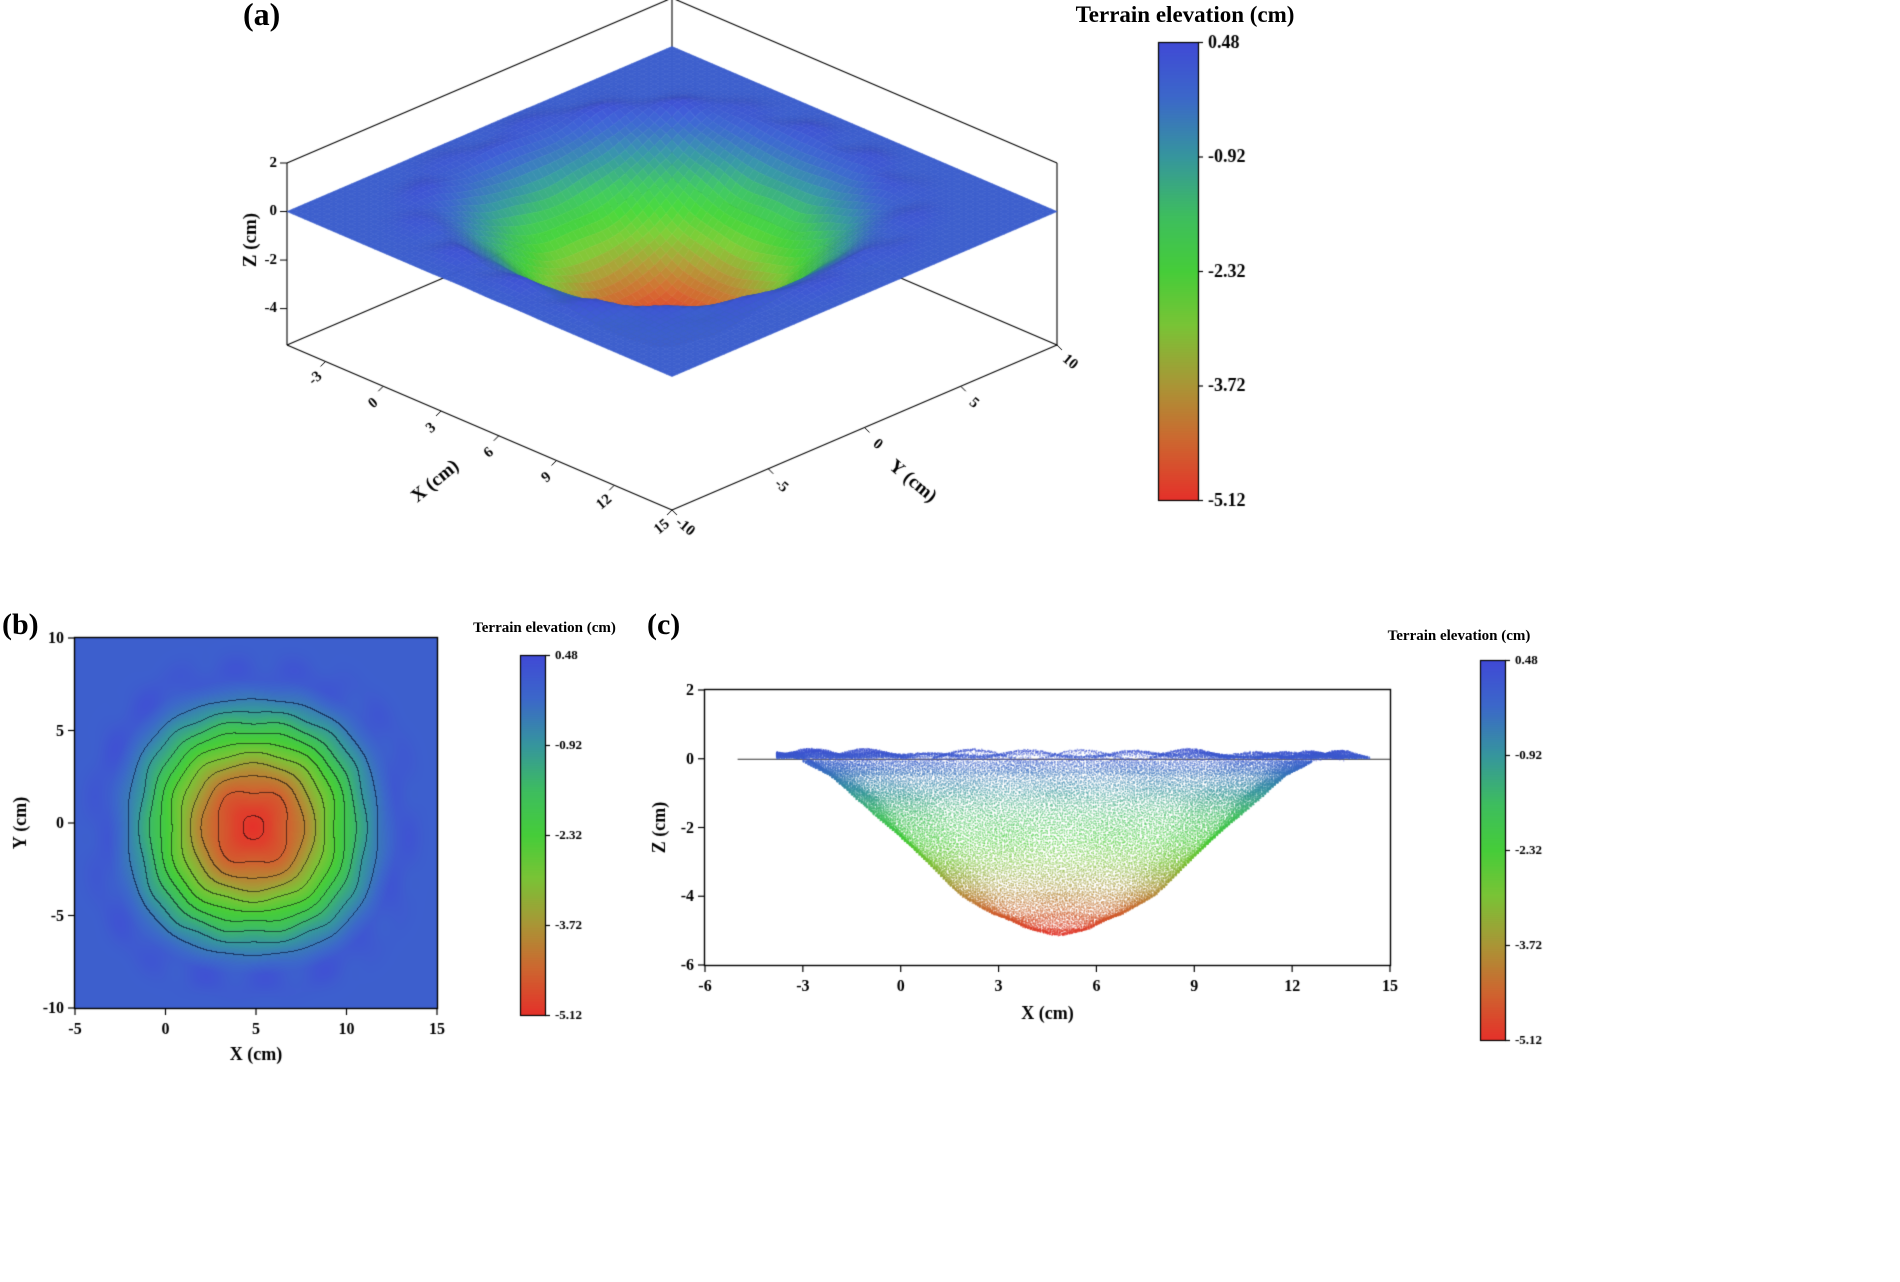  Describe the element at coordinates (1185, 14) in the screenshot. I see `colorbar-title-a: Terrain elevation (cm)` at that location.